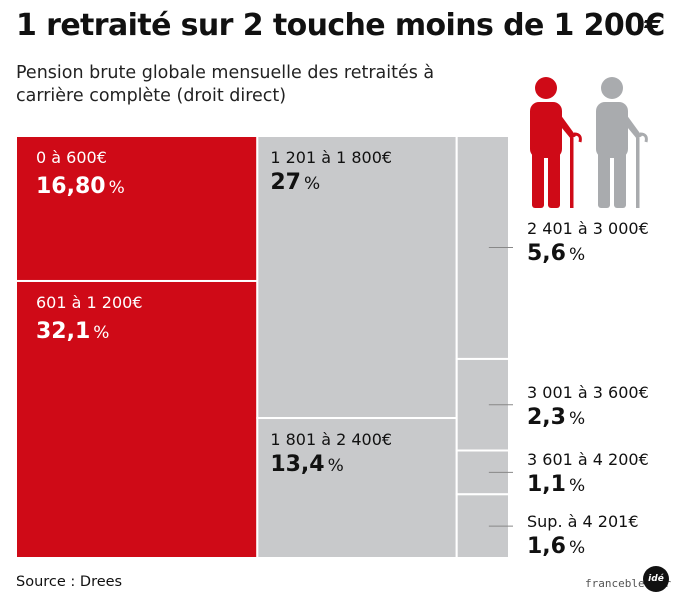 The image size is (674, 600). Describe the element at coordinates (556, 485) in the screenshot. I see `value-label: 1,1%` at that location.